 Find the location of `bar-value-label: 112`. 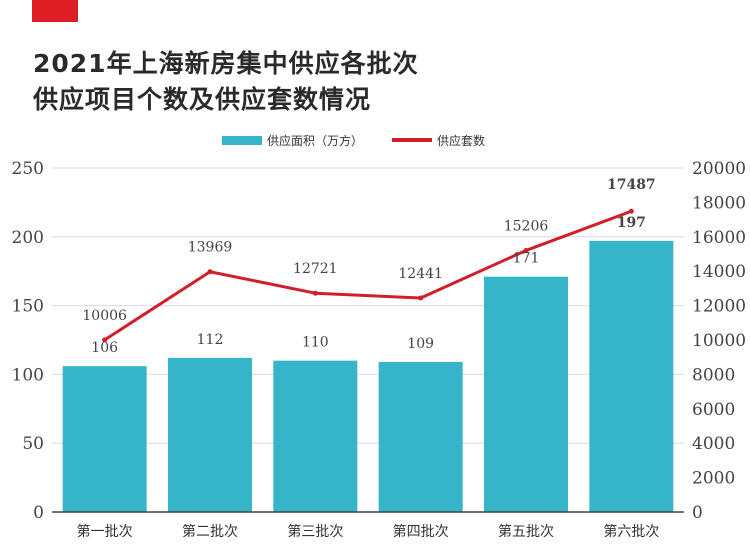

bar-value-label: 112 is located at coordinates (210, 340).